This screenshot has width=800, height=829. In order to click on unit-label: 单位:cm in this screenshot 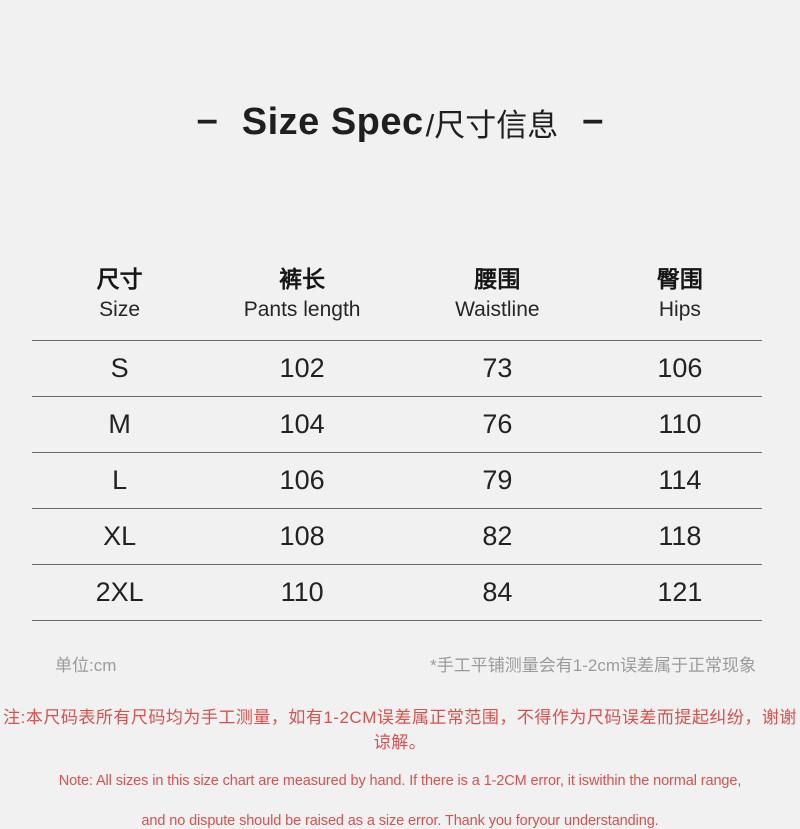, I will do `click(86, 665)`.